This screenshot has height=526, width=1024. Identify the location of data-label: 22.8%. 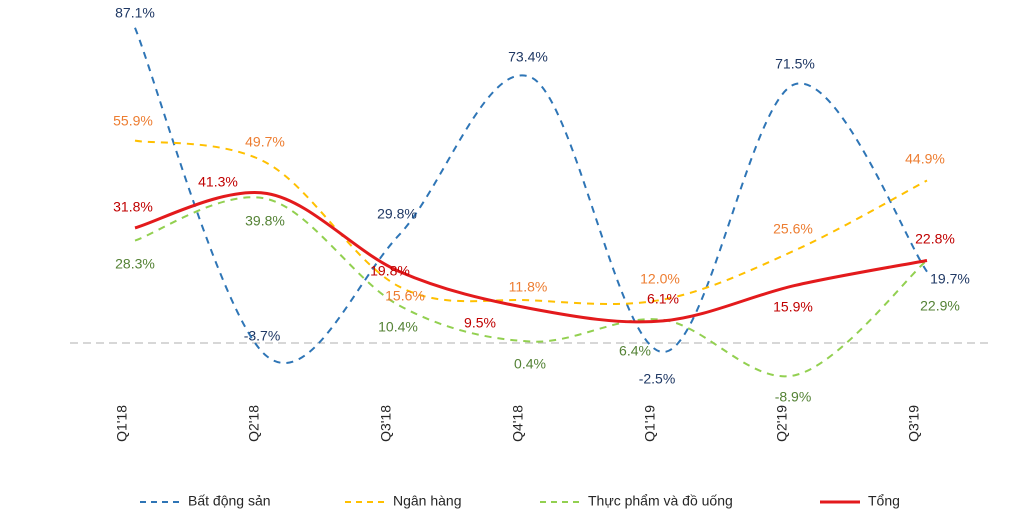
(935, 239).